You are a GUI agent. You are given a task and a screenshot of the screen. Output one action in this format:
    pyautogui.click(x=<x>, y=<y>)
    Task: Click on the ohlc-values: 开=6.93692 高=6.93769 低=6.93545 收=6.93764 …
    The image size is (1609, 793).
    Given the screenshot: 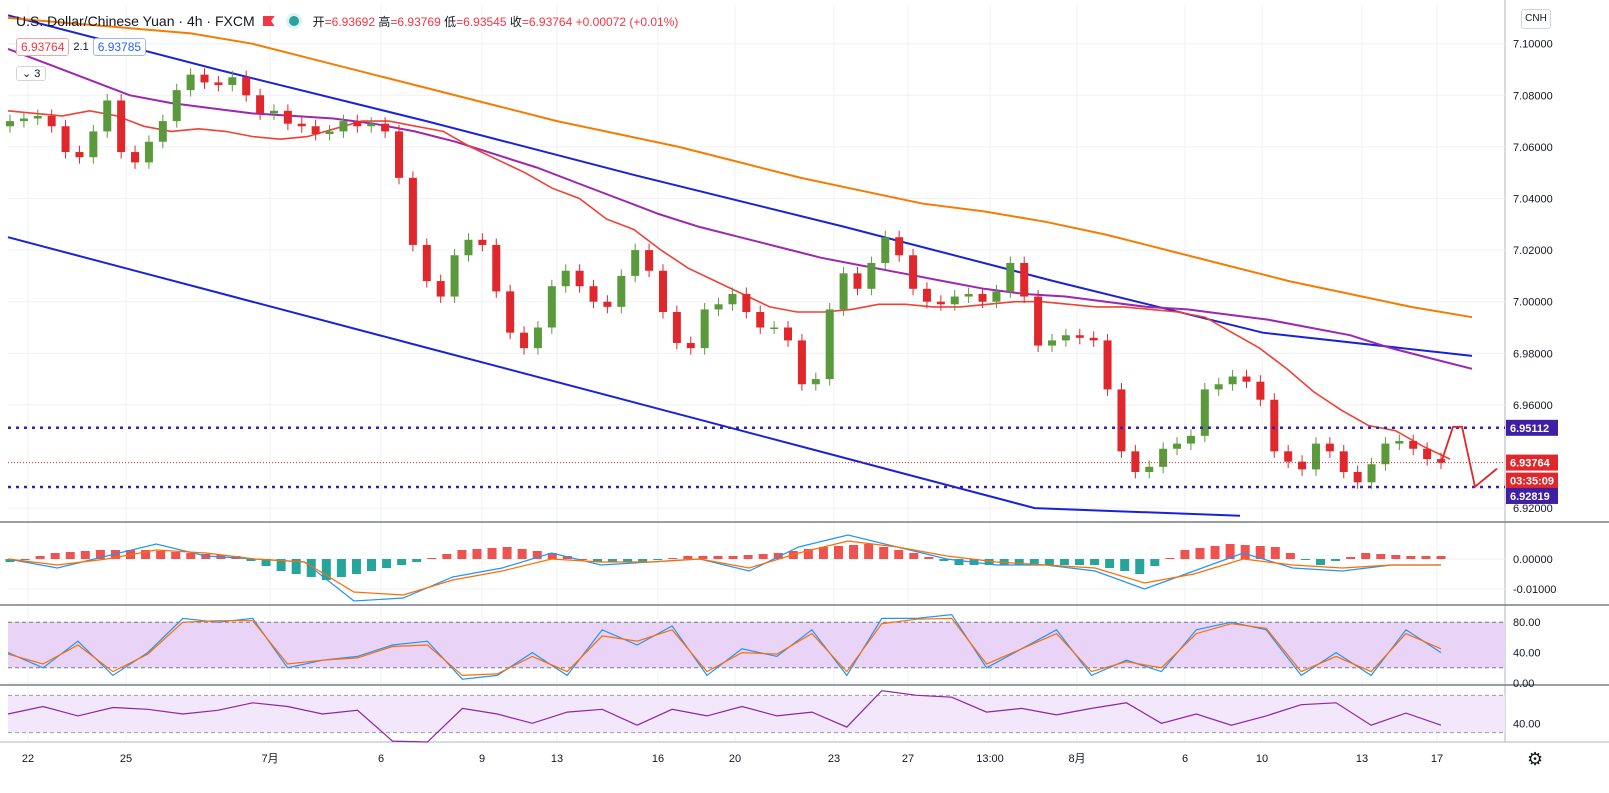 What is the action you would take?
    pyautogui.click(x=496, y=21)
    